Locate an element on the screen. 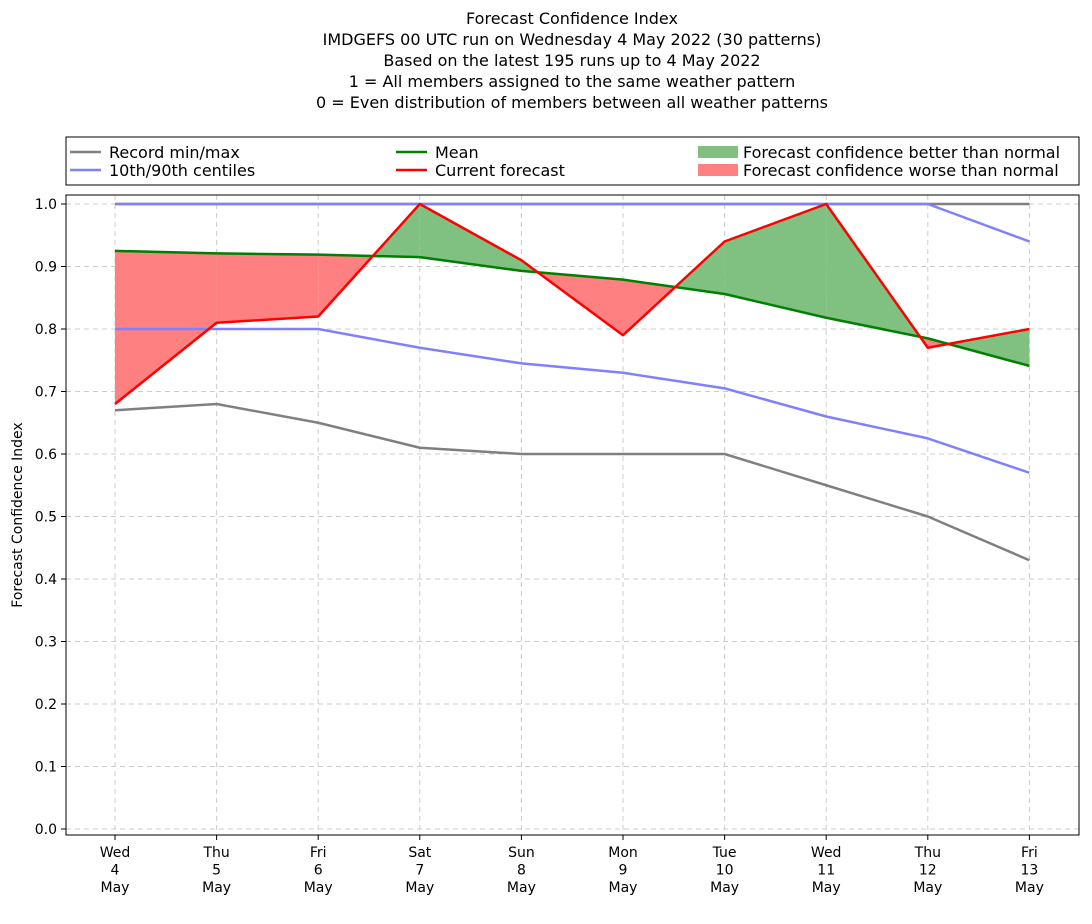  legend-label-2: Mean is located at coordinates (457, 152).